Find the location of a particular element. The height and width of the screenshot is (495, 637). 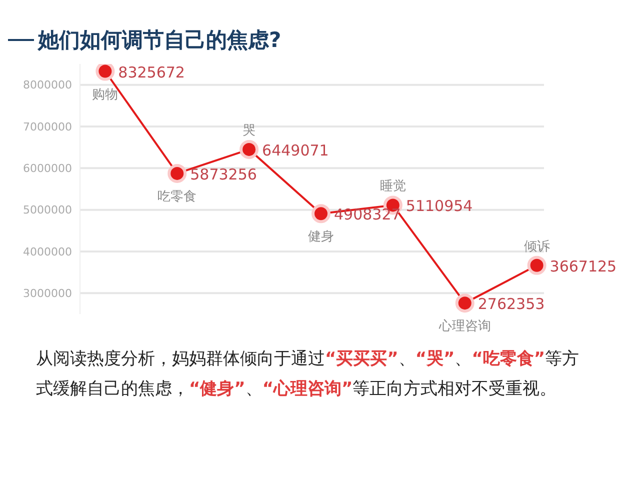

data-label: 4908327 is located at coordinates (367, 215).